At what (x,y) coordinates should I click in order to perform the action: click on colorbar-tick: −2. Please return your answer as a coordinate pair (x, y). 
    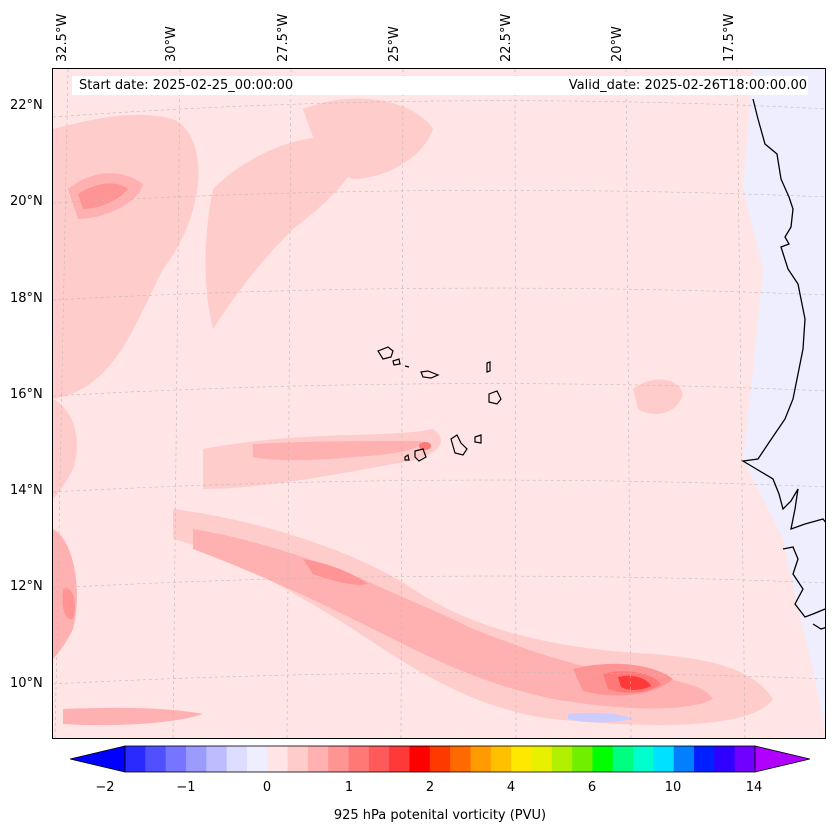
    Looking at the image, I should click on (105, 787).